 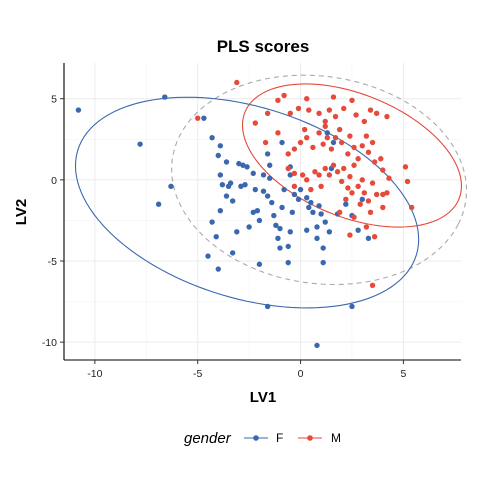 I want to click on legend-item-m: M, so click(x=319, y=438).